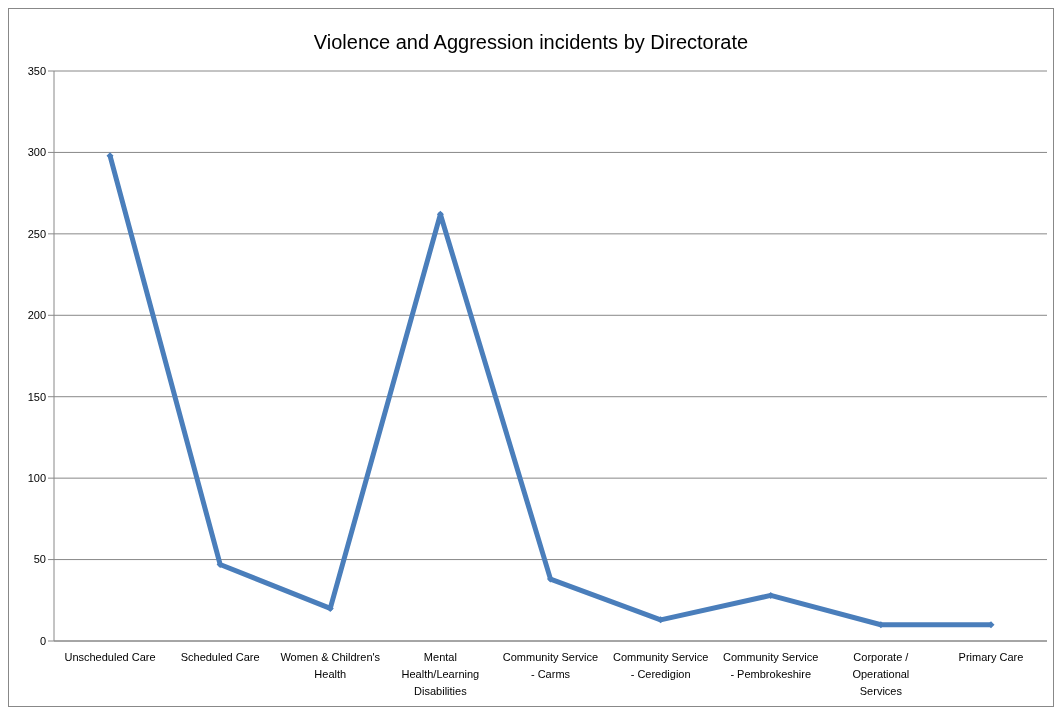 Image resolution: width=1060 pixels, height=713 pixels. I want to click on chart-title: Violence and Aggression incidents by Directorate, so click(531, 43).